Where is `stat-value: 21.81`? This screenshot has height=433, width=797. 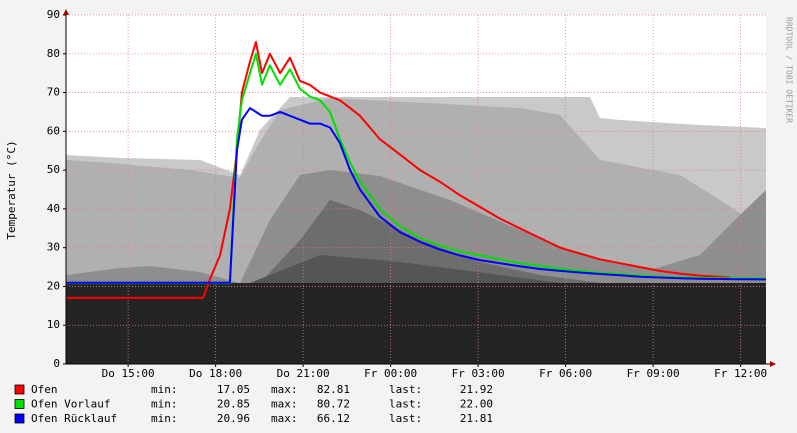
stat-value: 21.81 is located at coordinates (476, 418).